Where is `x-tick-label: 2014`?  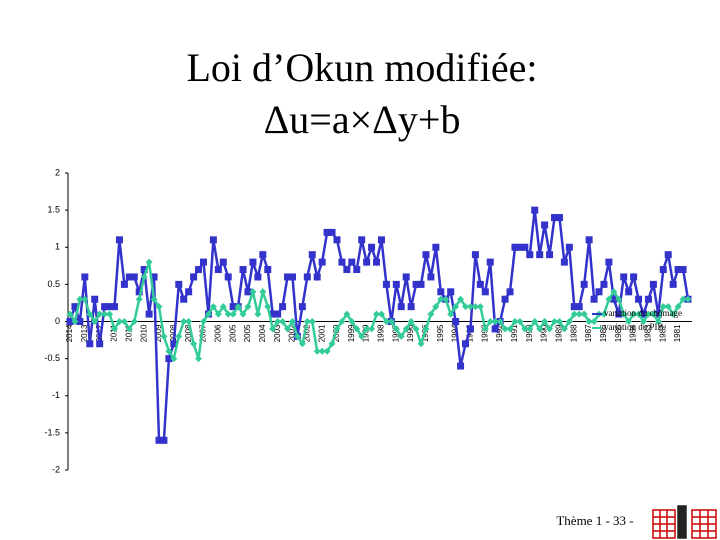
x-tick-label: 2014 is located at coordinates (69, 333).